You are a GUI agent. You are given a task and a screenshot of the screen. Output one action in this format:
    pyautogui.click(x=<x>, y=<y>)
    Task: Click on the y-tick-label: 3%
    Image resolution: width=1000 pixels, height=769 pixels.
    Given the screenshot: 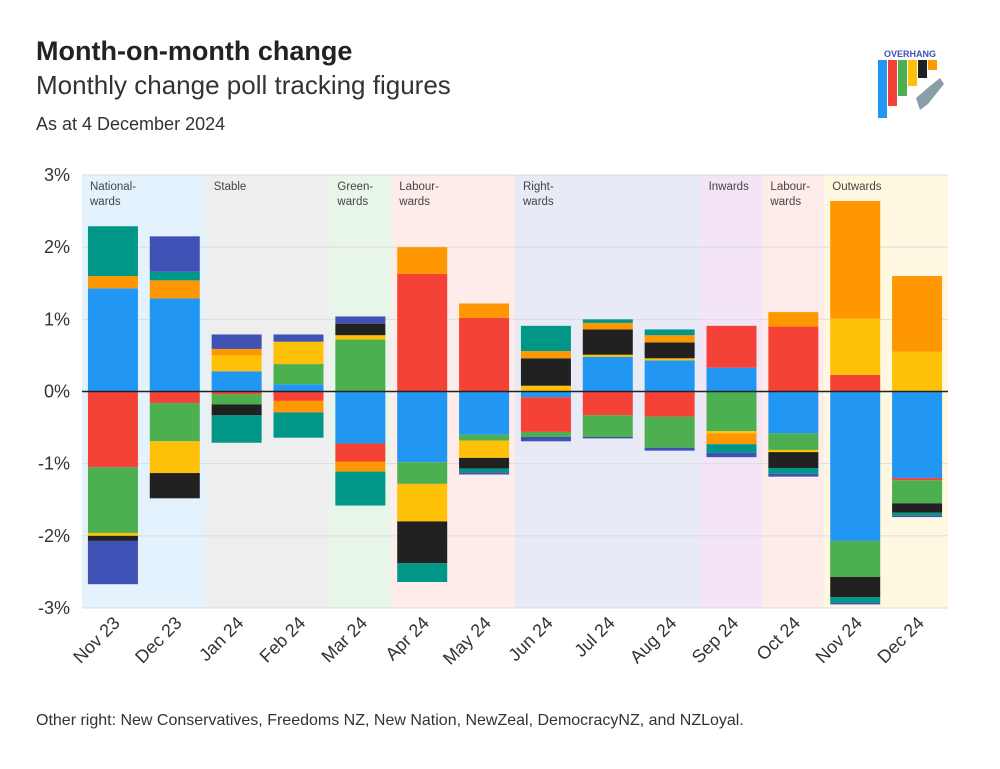 What is the action you would take?
    pyautogui.click(x=57, y=175)
    